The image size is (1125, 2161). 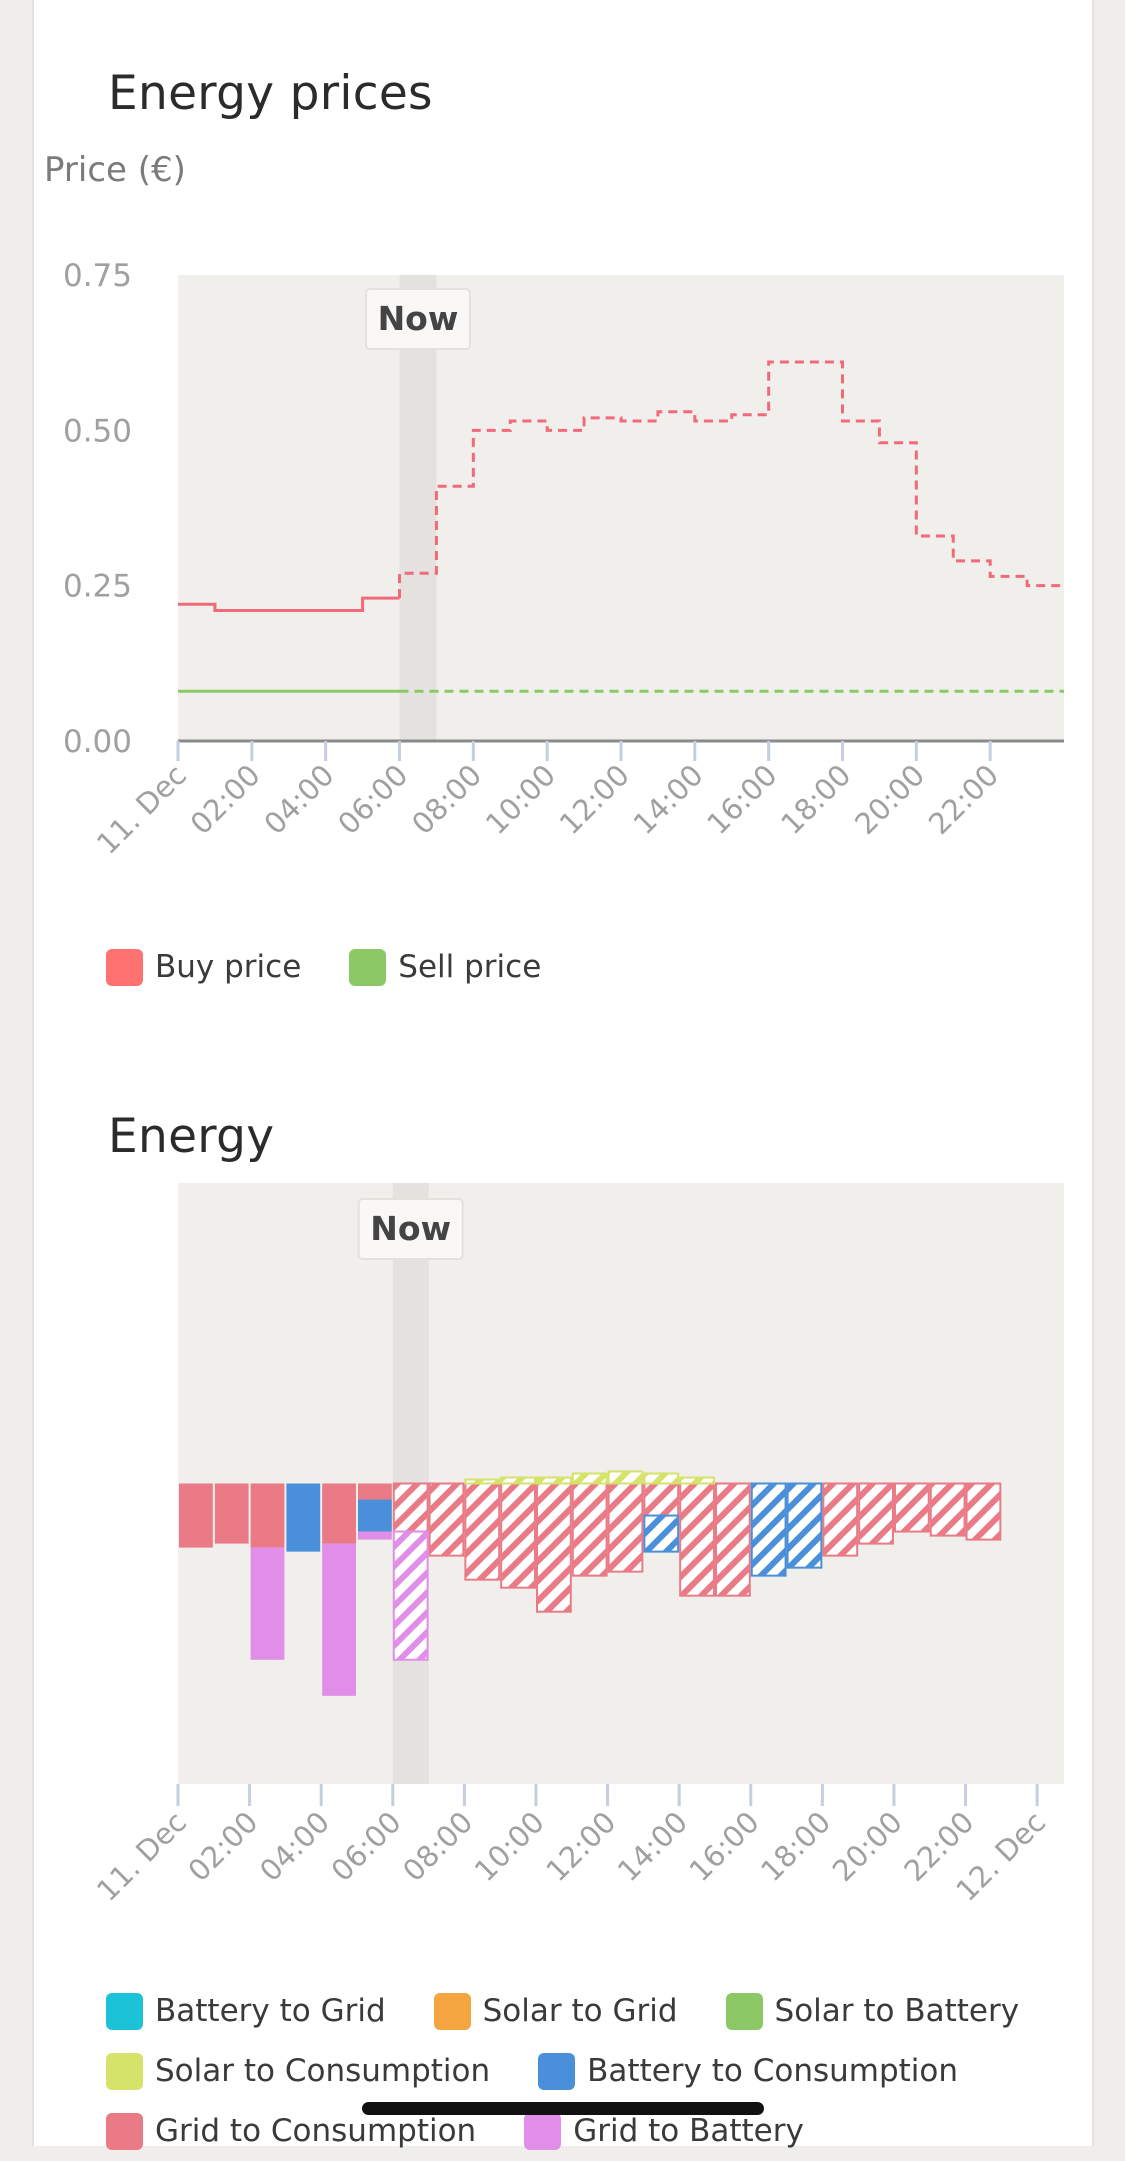 What do you see at coordinates (323, 2071) in the screenshot?
I see `legend-label: Solar to Consumption` at bounding box center [323, 2071].